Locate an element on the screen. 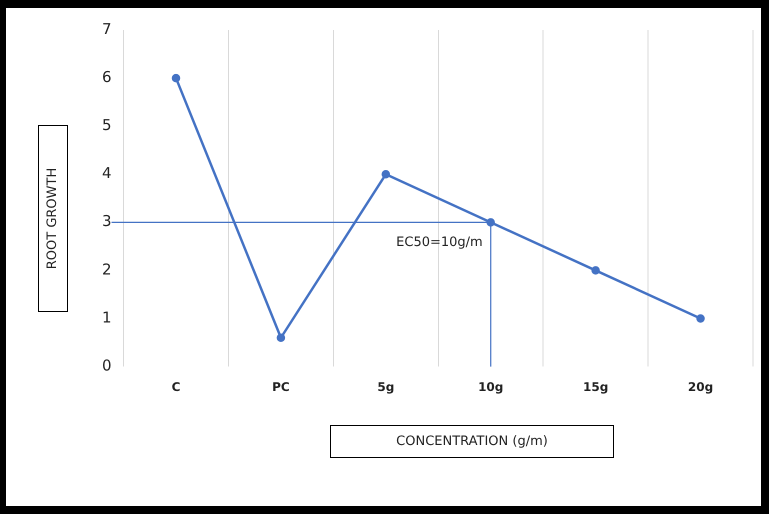  y-tick-label: 0 is located at coordinates (107, 365).